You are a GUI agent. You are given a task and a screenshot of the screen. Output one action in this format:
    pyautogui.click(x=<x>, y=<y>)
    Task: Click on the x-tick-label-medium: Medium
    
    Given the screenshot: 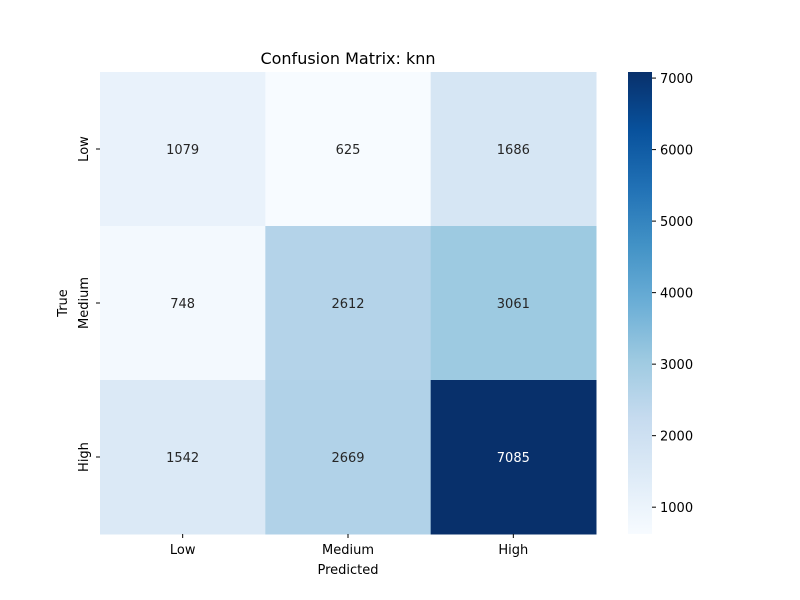 What is the action you would take?
    pyautogui.click(x=348, y=550)
    